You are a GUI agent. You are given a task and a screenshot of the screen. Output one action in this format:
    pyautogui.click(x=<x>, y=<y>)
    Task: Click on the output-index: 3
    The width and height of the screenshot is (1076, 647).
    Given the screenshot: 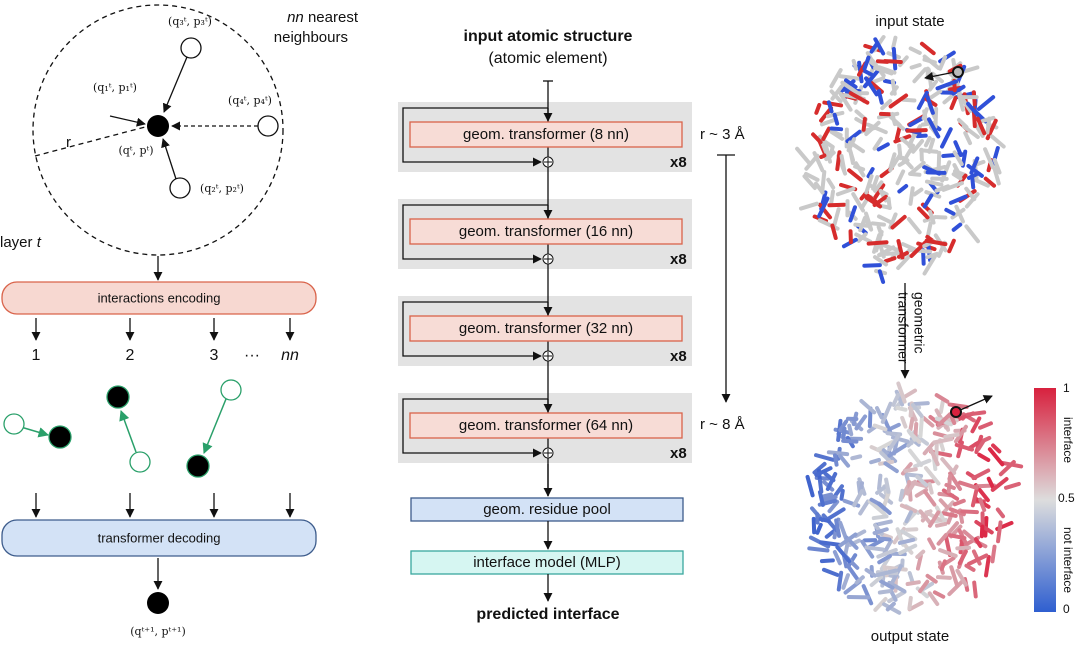 What is the action you would take?
    pyautogui.click(x=214, y=355)
    